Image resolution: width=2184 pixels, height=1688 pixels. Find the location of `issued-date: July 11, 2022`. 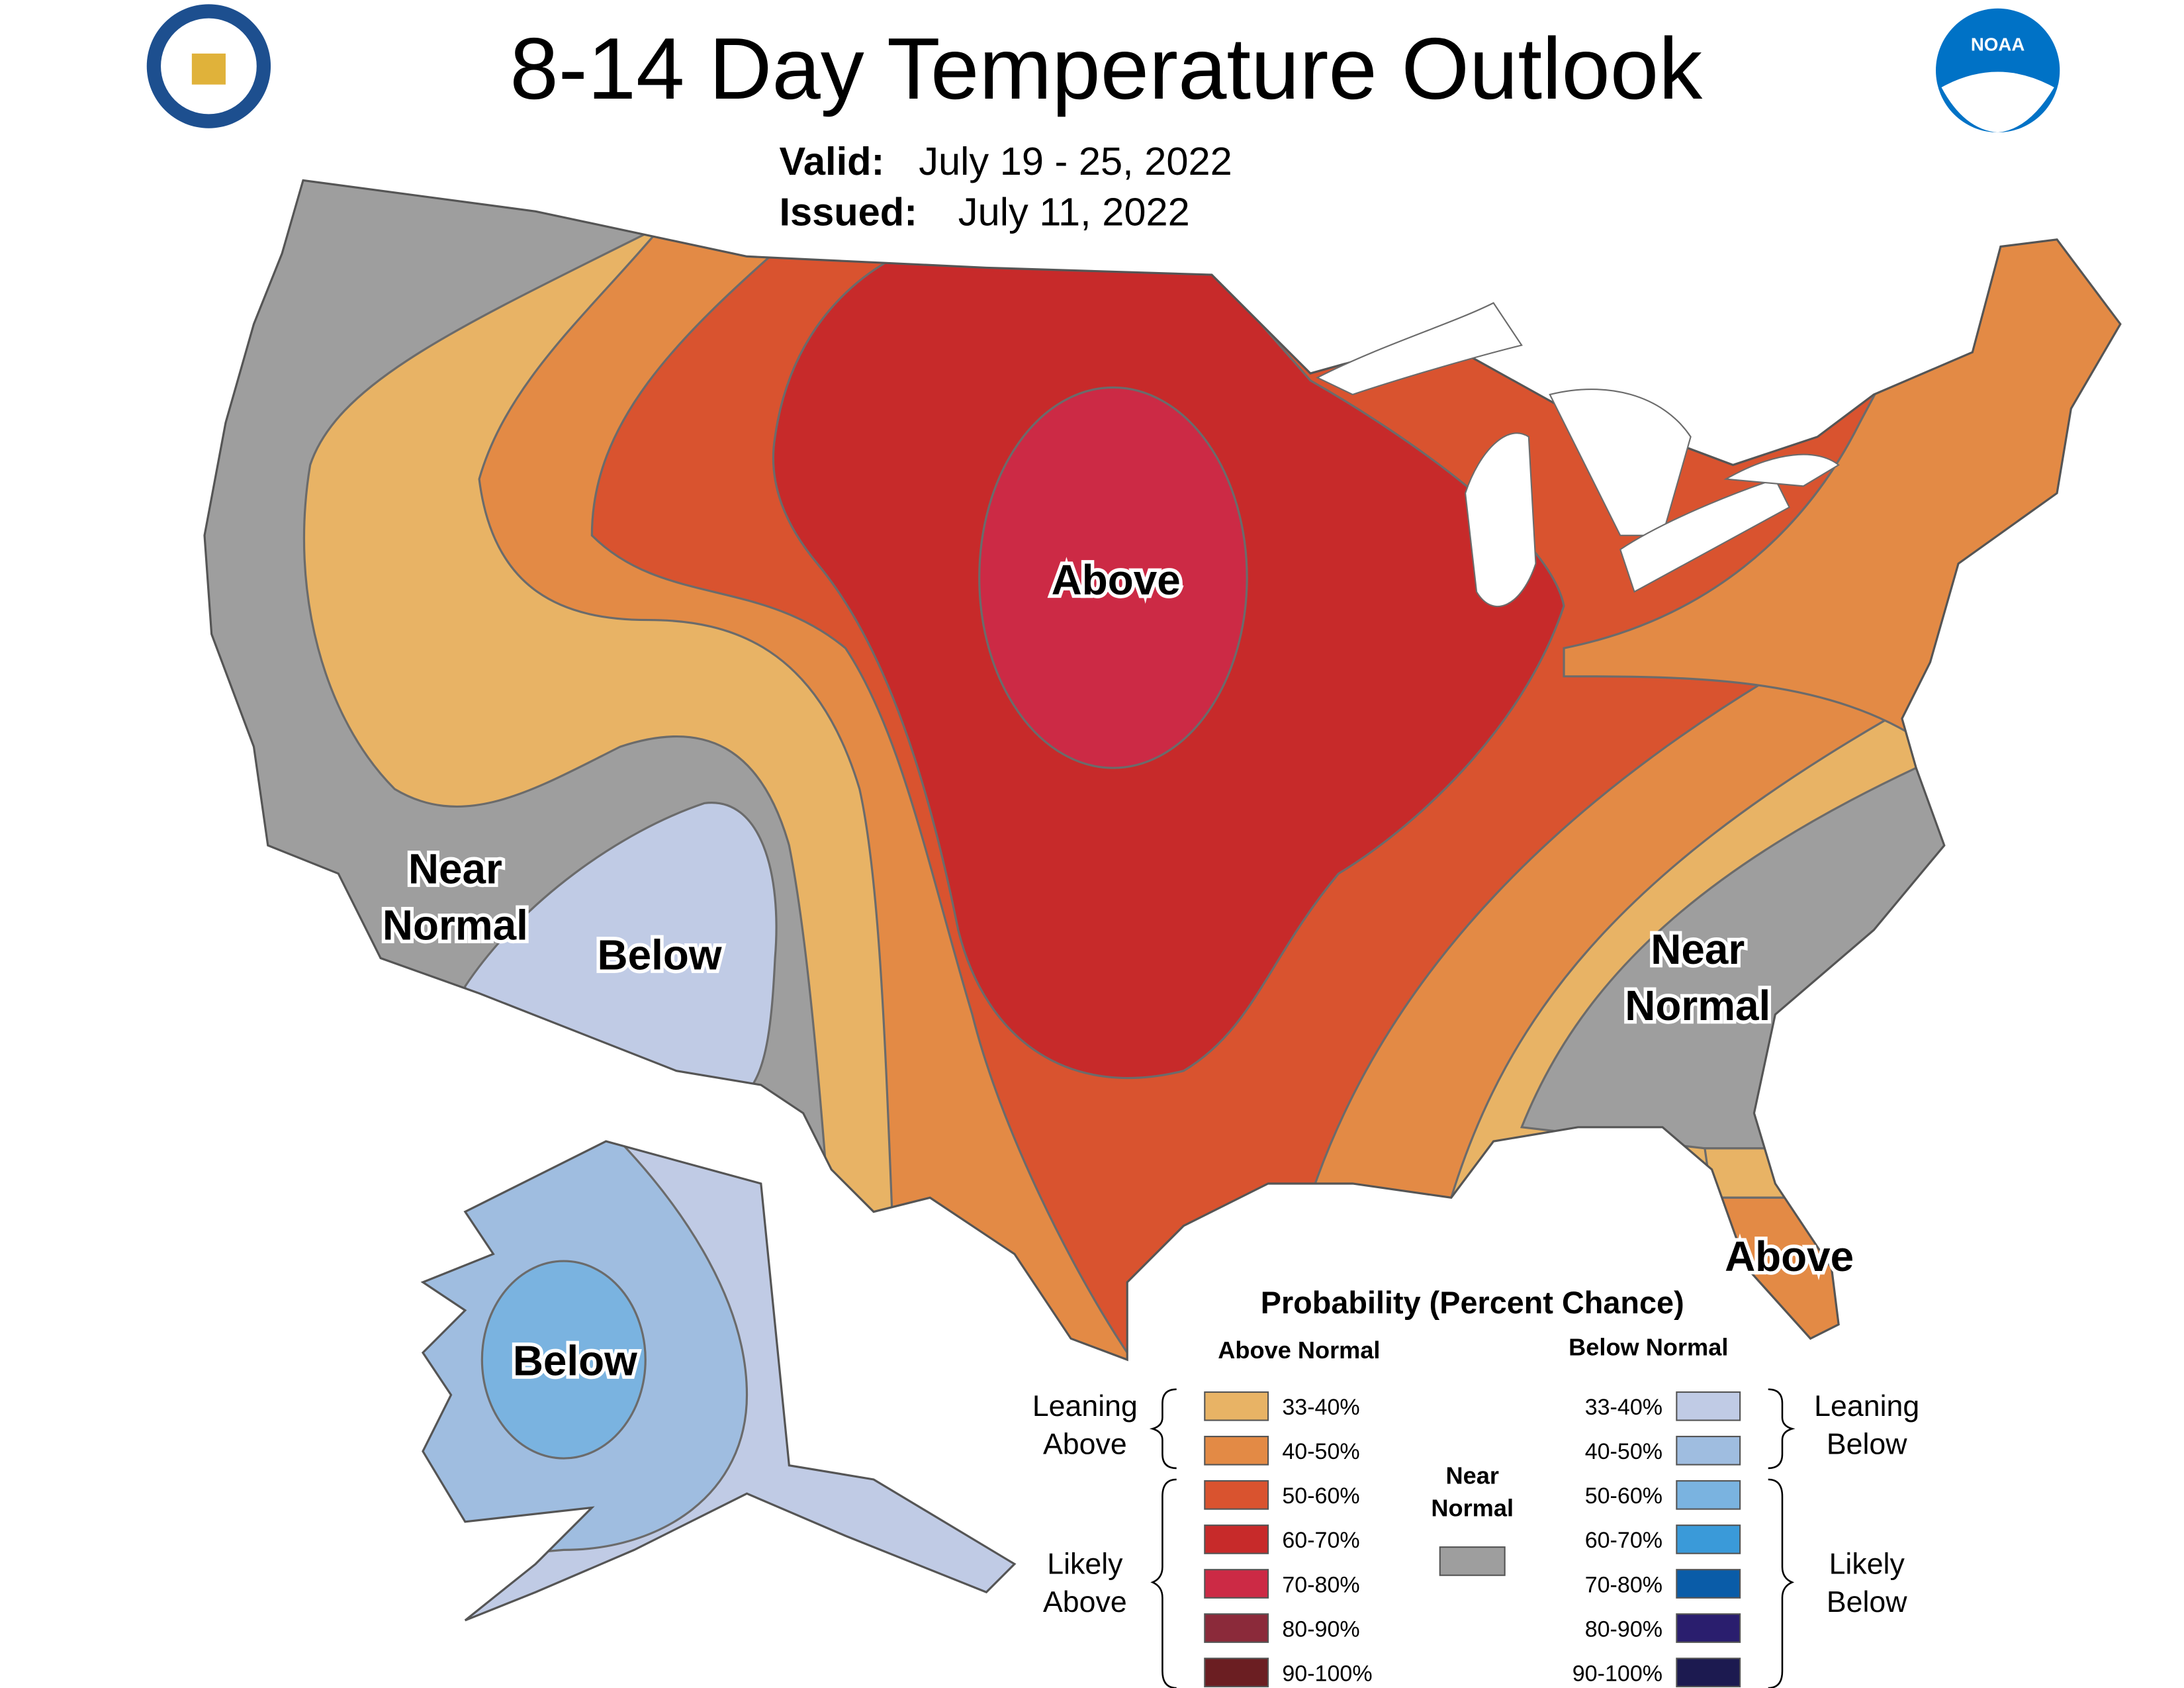

issued-date: July 11, 2022 is located at coordinates (1074, 212).